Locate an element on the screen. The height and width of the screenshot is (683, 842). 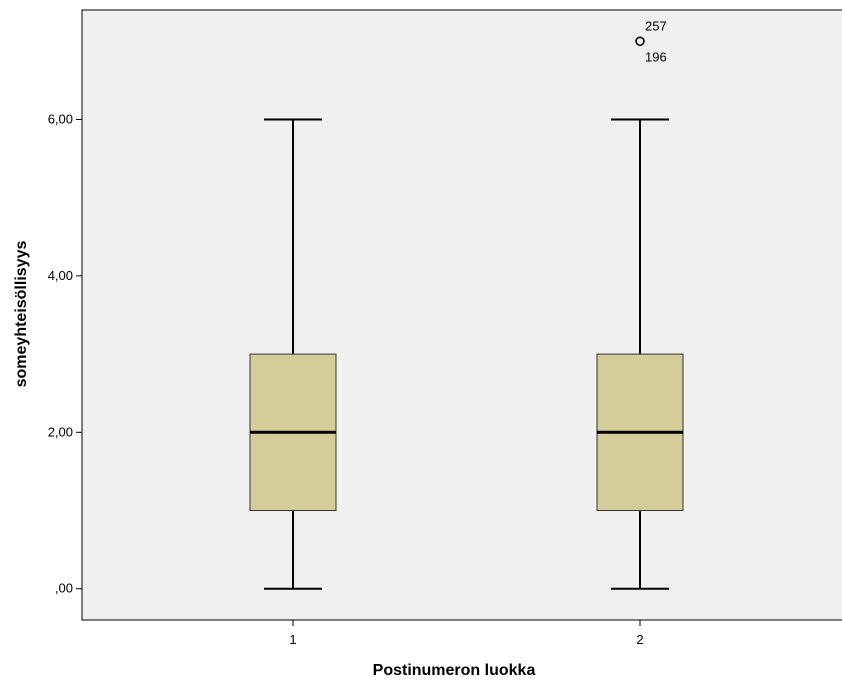
x-tick-label: 2 is located at coordinates (639, 639).